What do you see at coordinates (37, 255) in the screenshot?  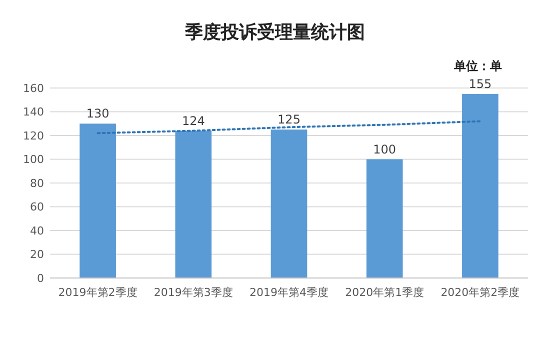 I see `y-tick-label: 20` at bounding box center [37, 255].